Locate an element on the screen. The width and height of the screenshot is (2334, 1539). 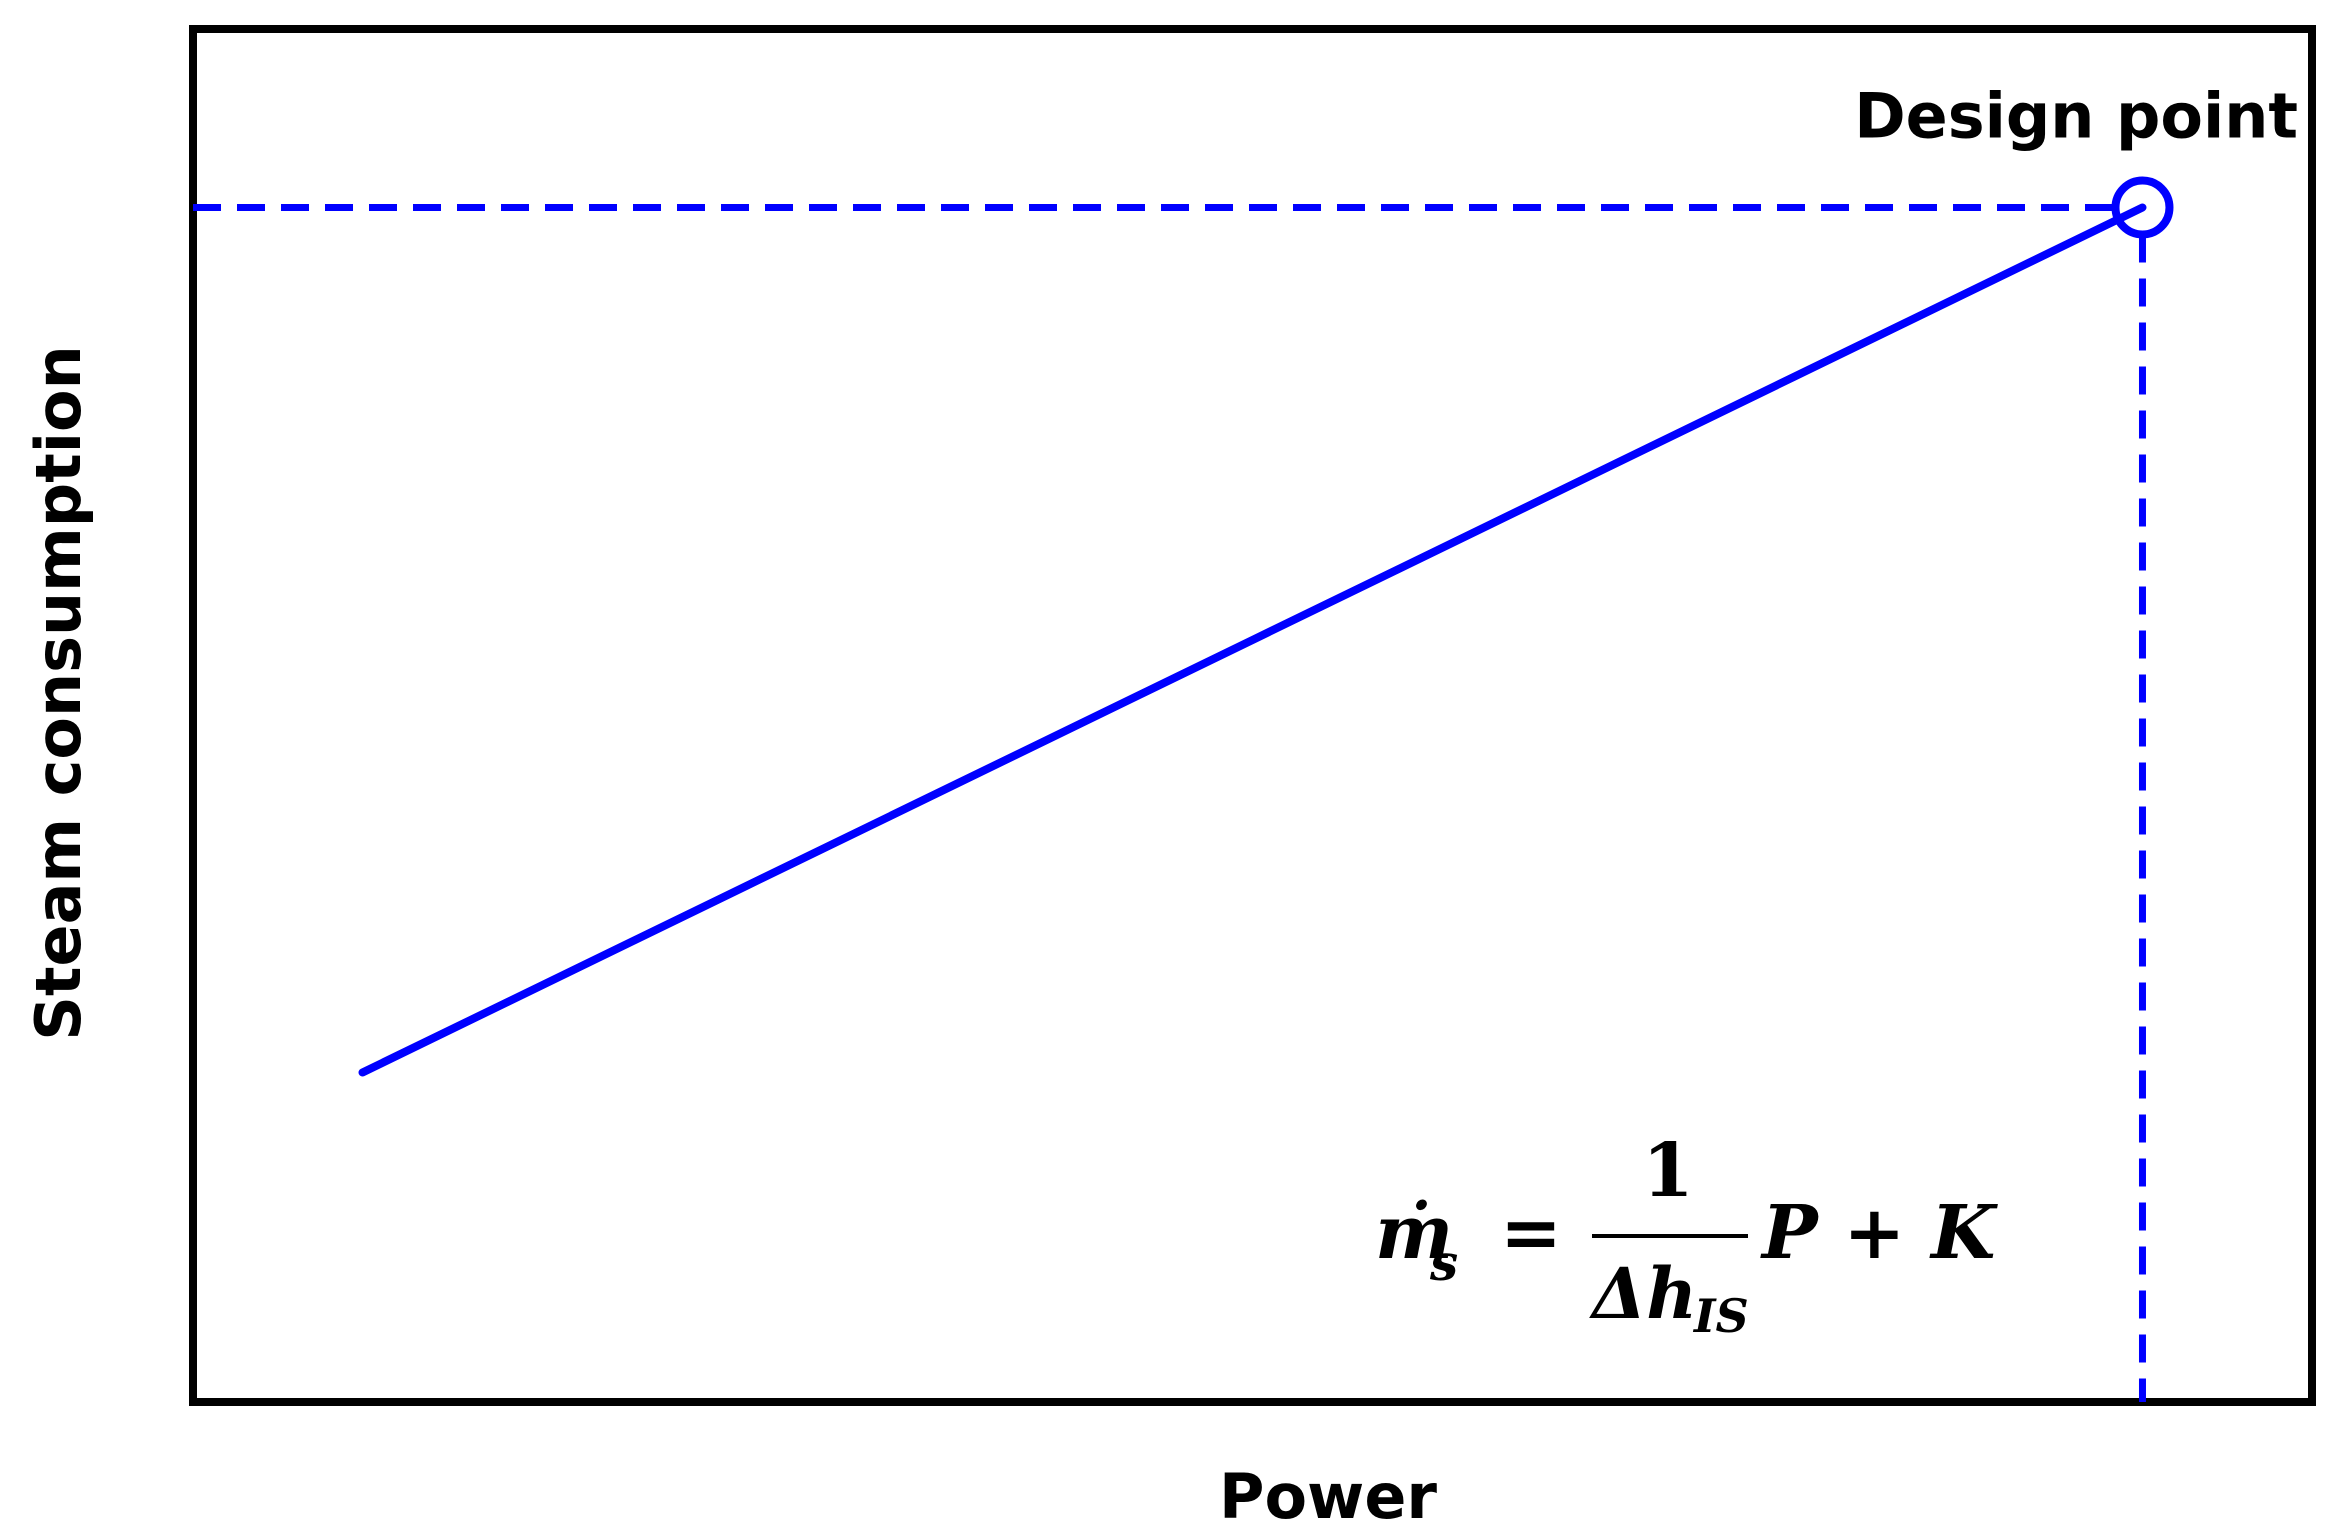
equation-lhs-symbol: ṁ is located at coordinates (1414, 1233).